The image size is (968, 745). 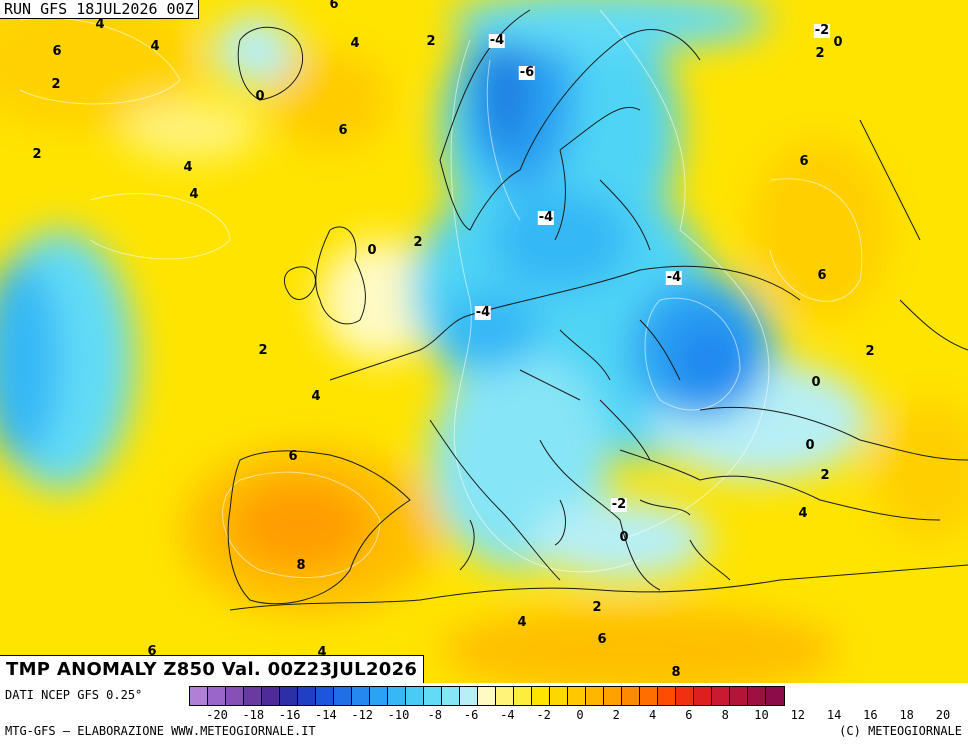 I want to click on colorbar-tick: 14, so click(x=834, y=715).